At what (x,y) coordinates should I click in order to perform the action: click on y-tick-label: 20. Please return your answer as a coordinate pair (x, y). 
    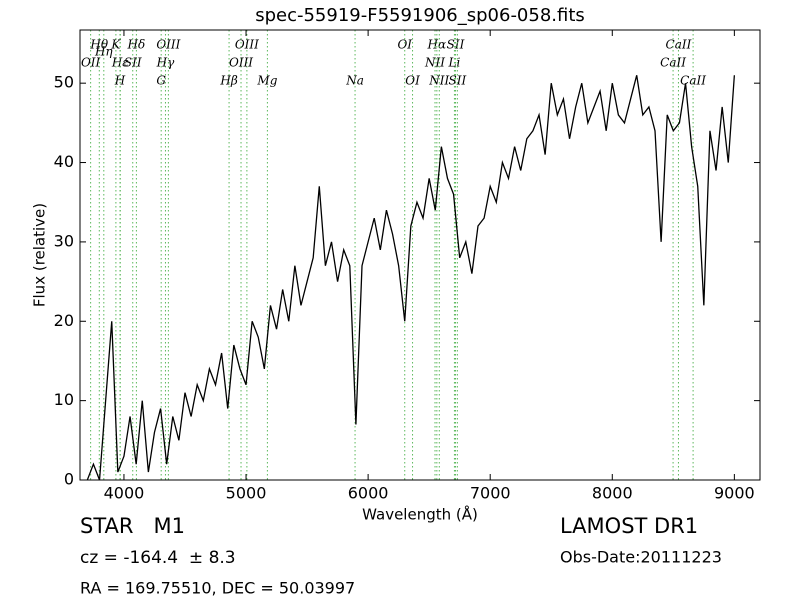
    Looking at the image, I should click on (64, 320).